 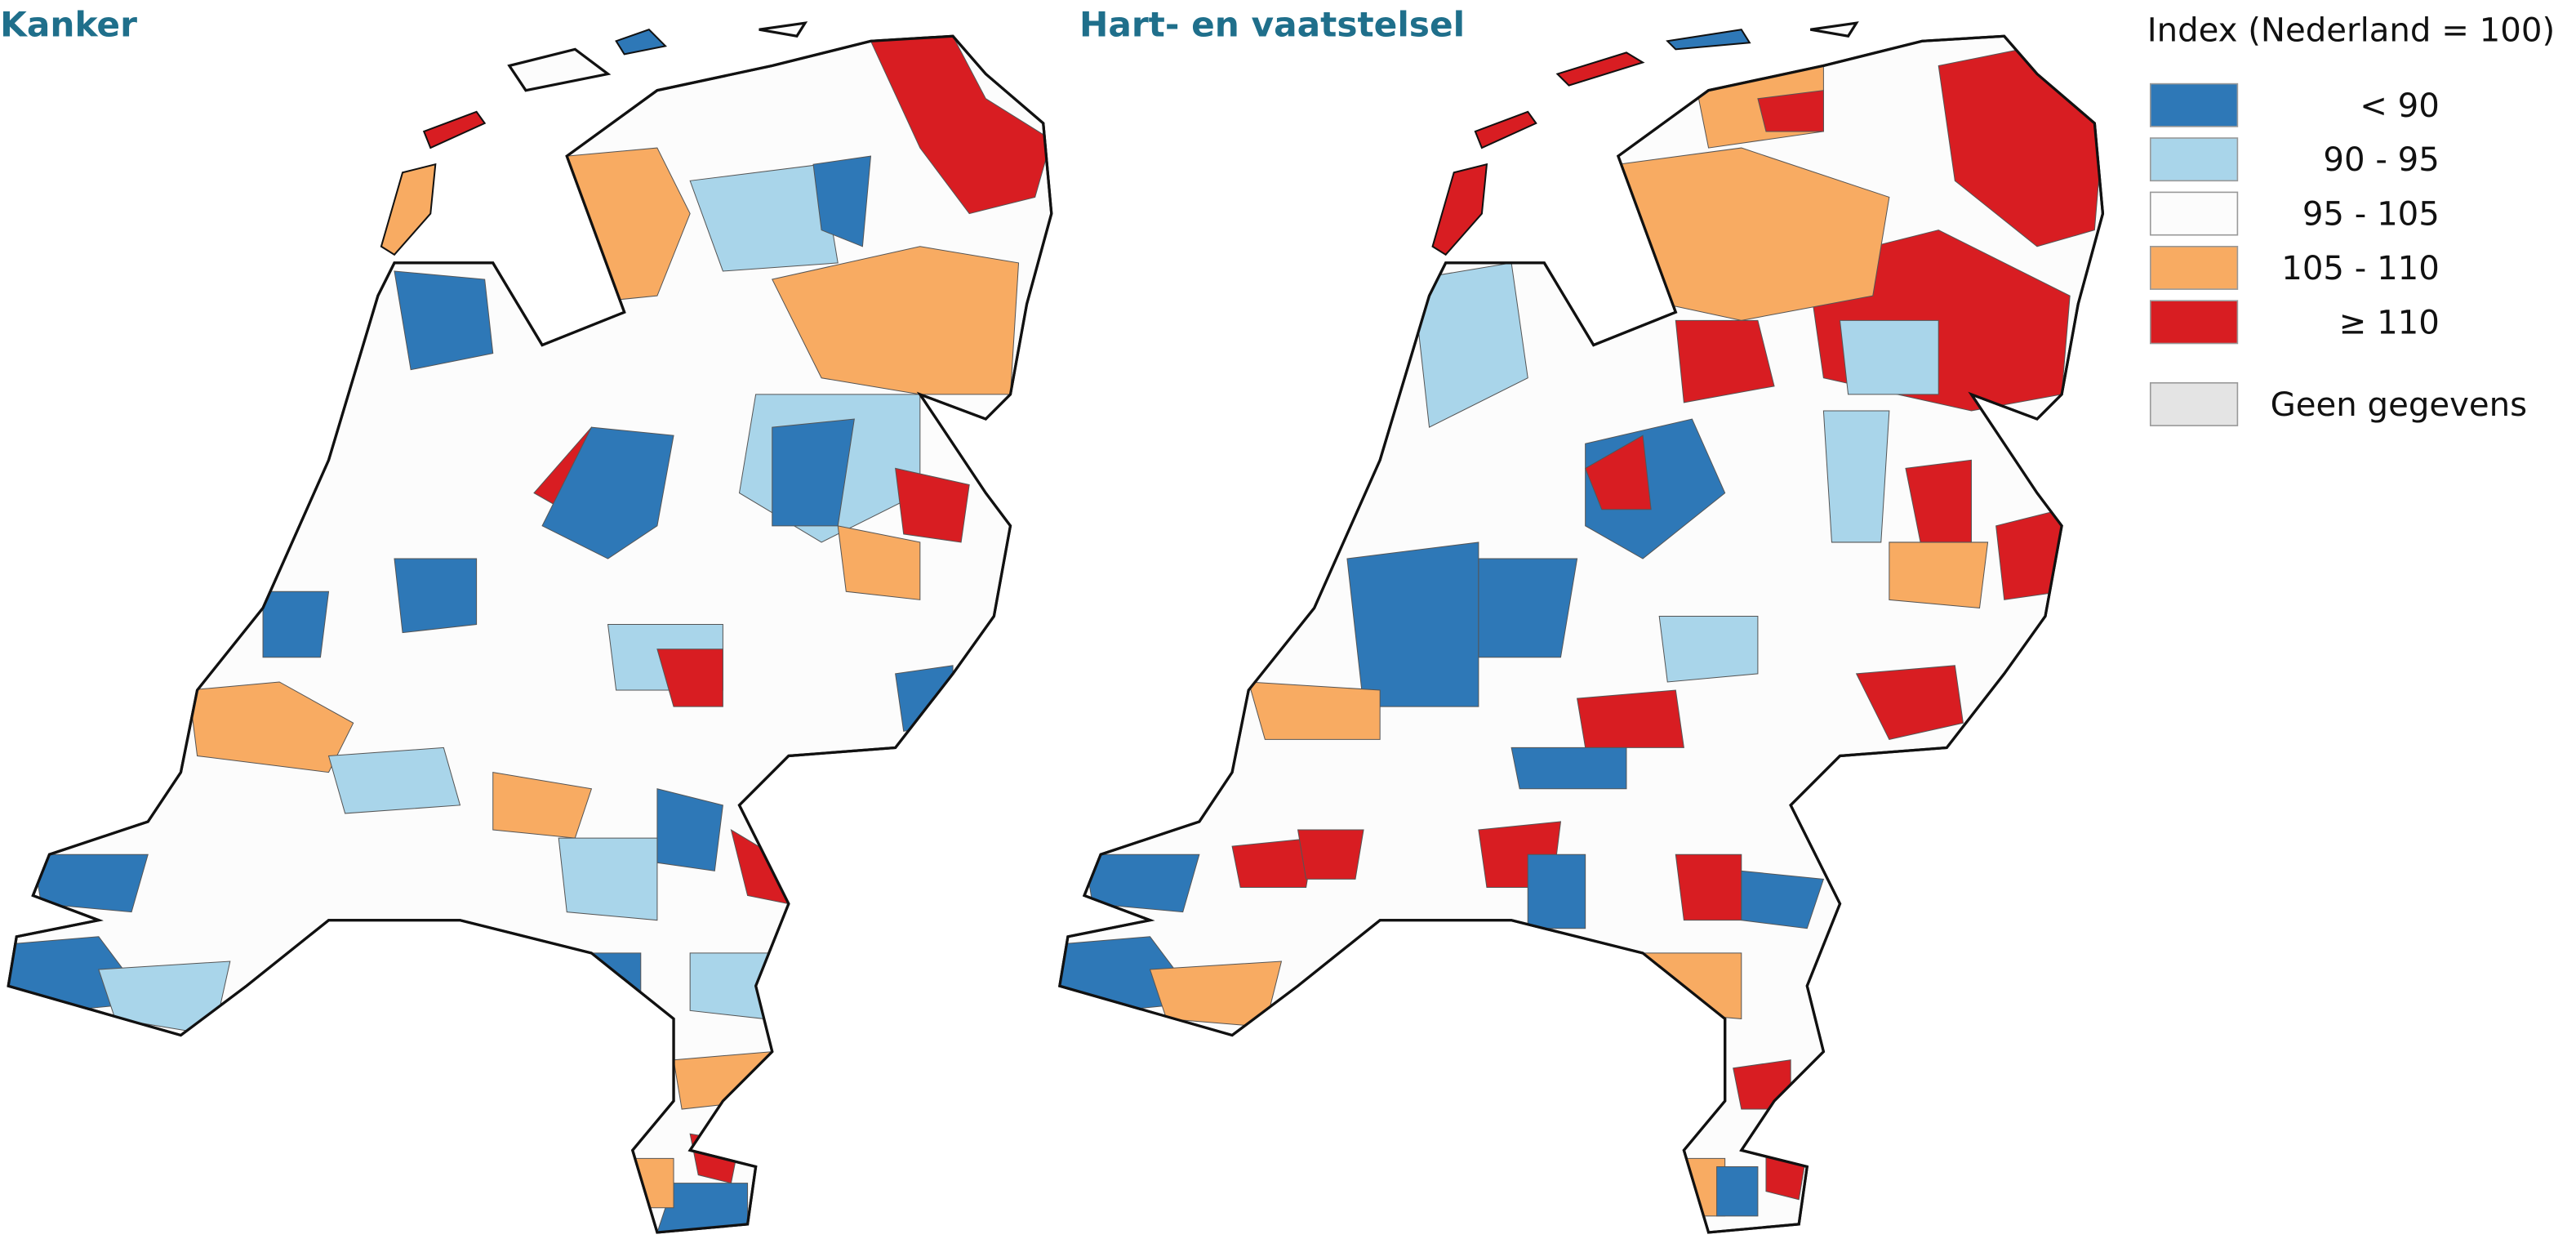 I want to click on legend-label: ≥ 110, so click(x=2389, y=322).